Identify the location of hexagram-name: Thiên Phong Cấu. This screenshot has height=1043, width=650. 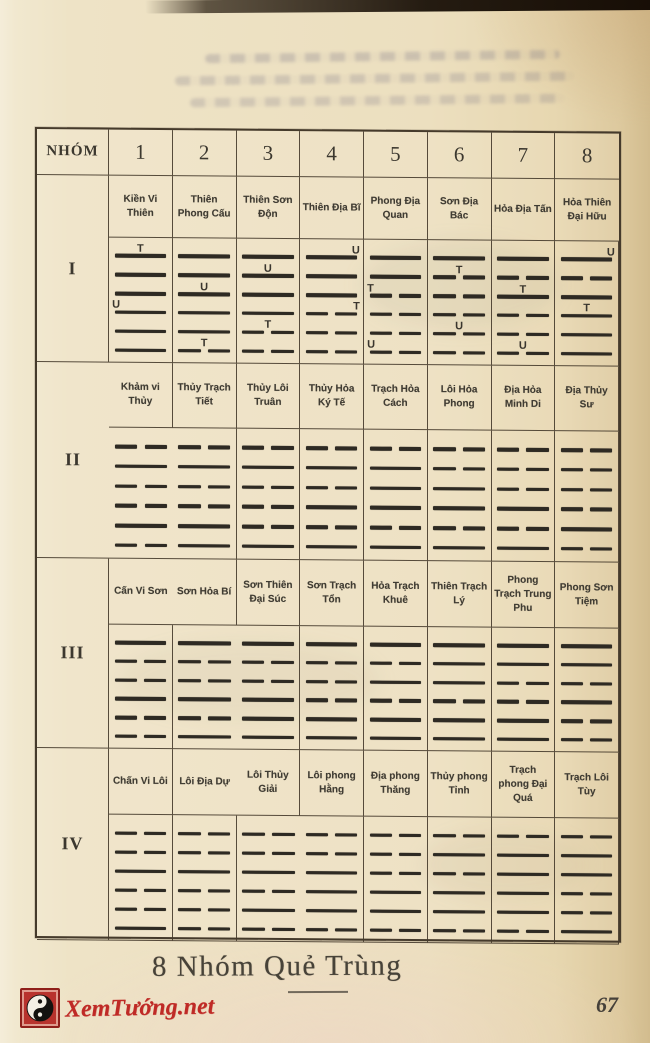
(204, 207).